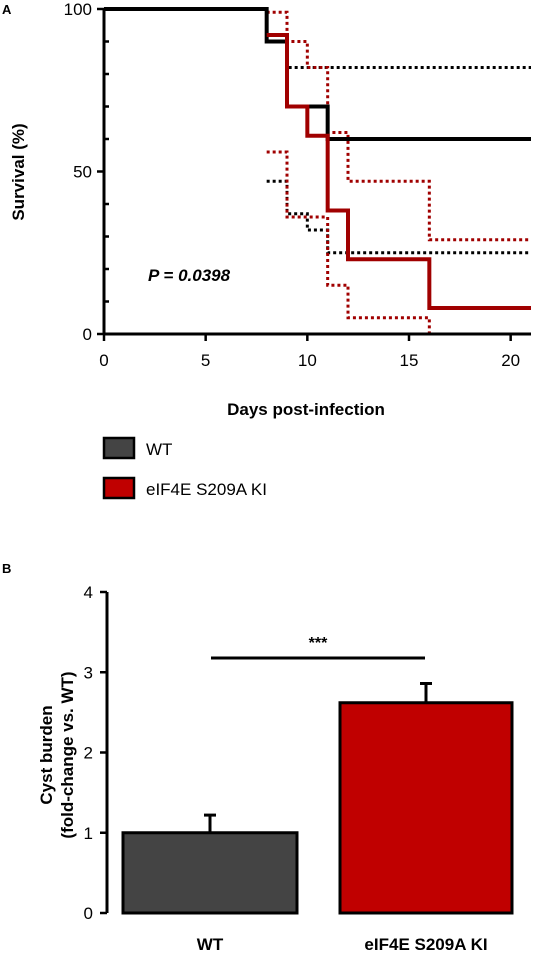  Describe the element at coordinates (6, 568) in the screenshot. I see `panel-b-label: B` at that location.